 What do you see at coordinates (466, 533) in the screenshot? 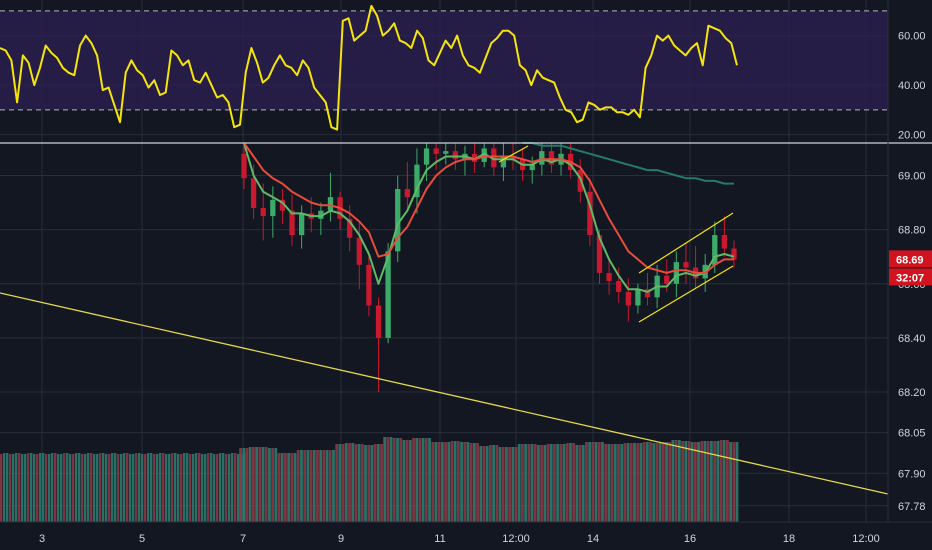
I see `time-axis: 3 5 7 9 11 12:00 14 16 18 12:00` at bounding box center [466, 533].